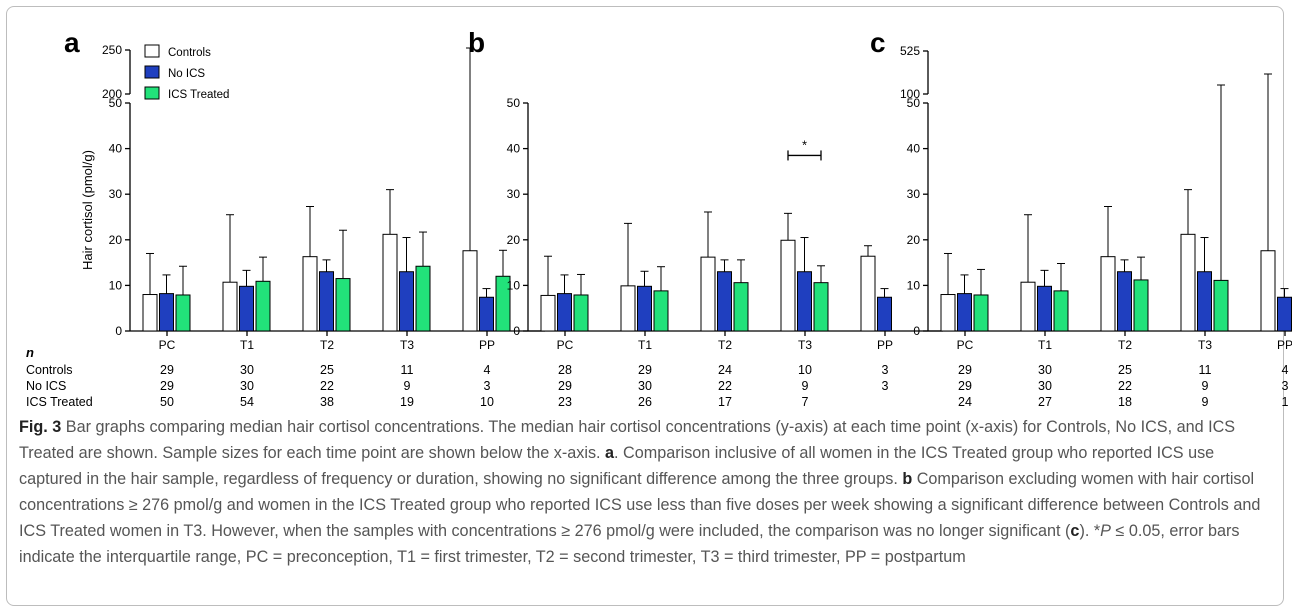 The image size is (1292, 613). I want to click on legend-swatch-controls, so click(152, 51).